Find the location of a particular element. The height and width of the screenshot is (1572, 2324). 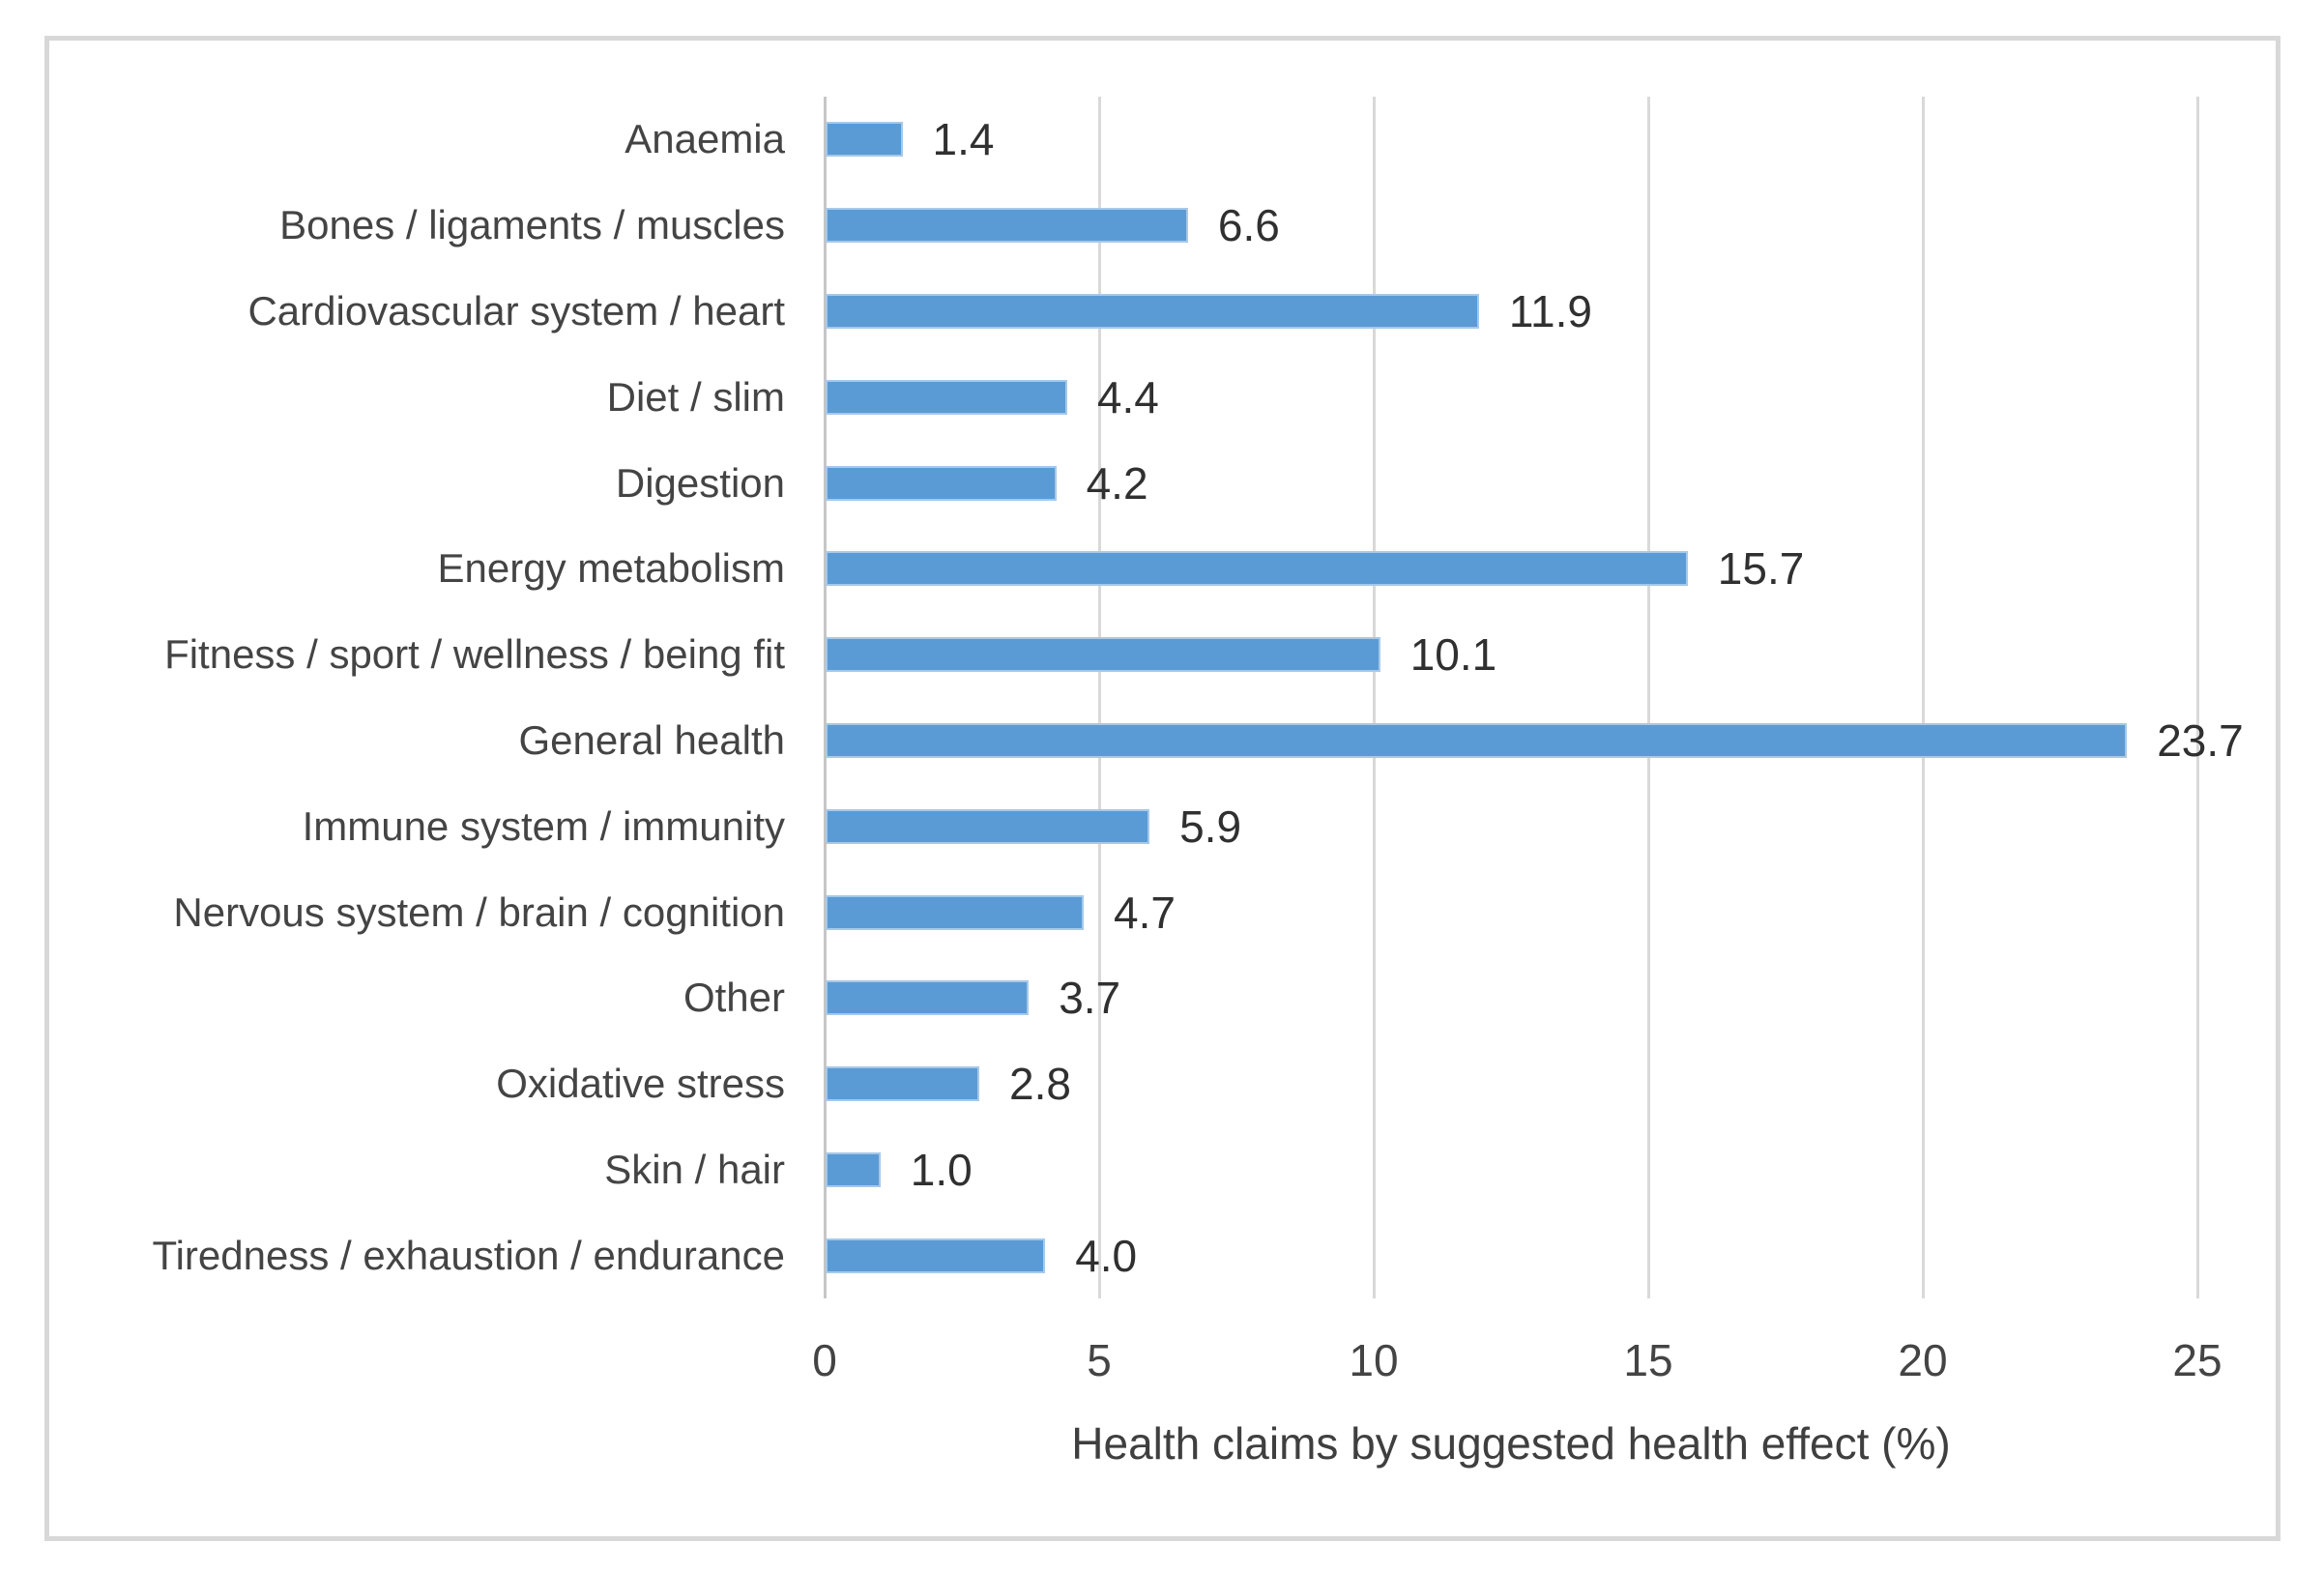

category-label: Digestion is located at coordinates (700, 482).